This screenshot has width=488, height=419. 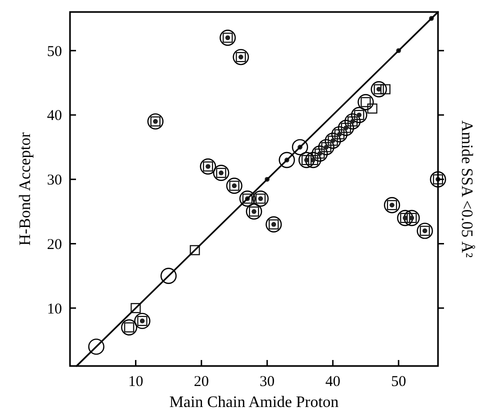 What do you see at coordinates (267, 382) in the screenshot?
I see `x-tick-label: 30` at bounding box center [267, 382].